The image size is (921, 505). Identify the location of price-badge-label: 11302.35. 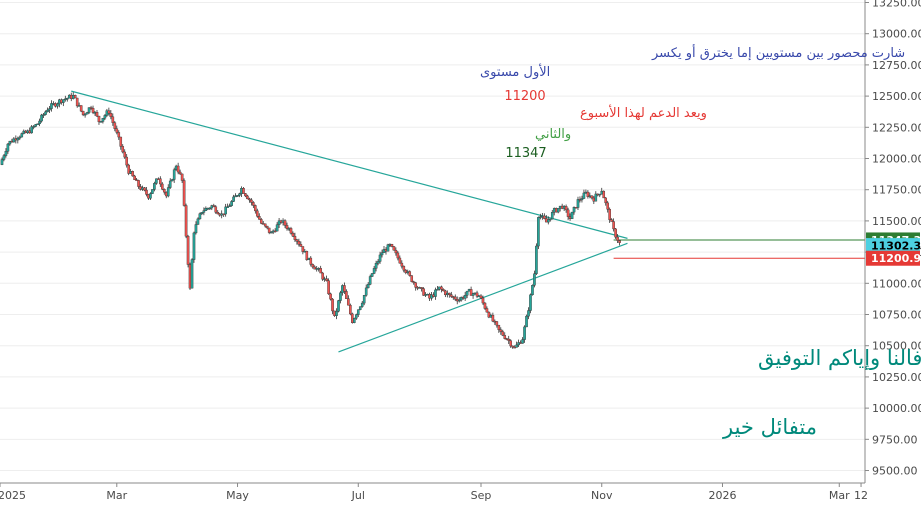
(896, 246).